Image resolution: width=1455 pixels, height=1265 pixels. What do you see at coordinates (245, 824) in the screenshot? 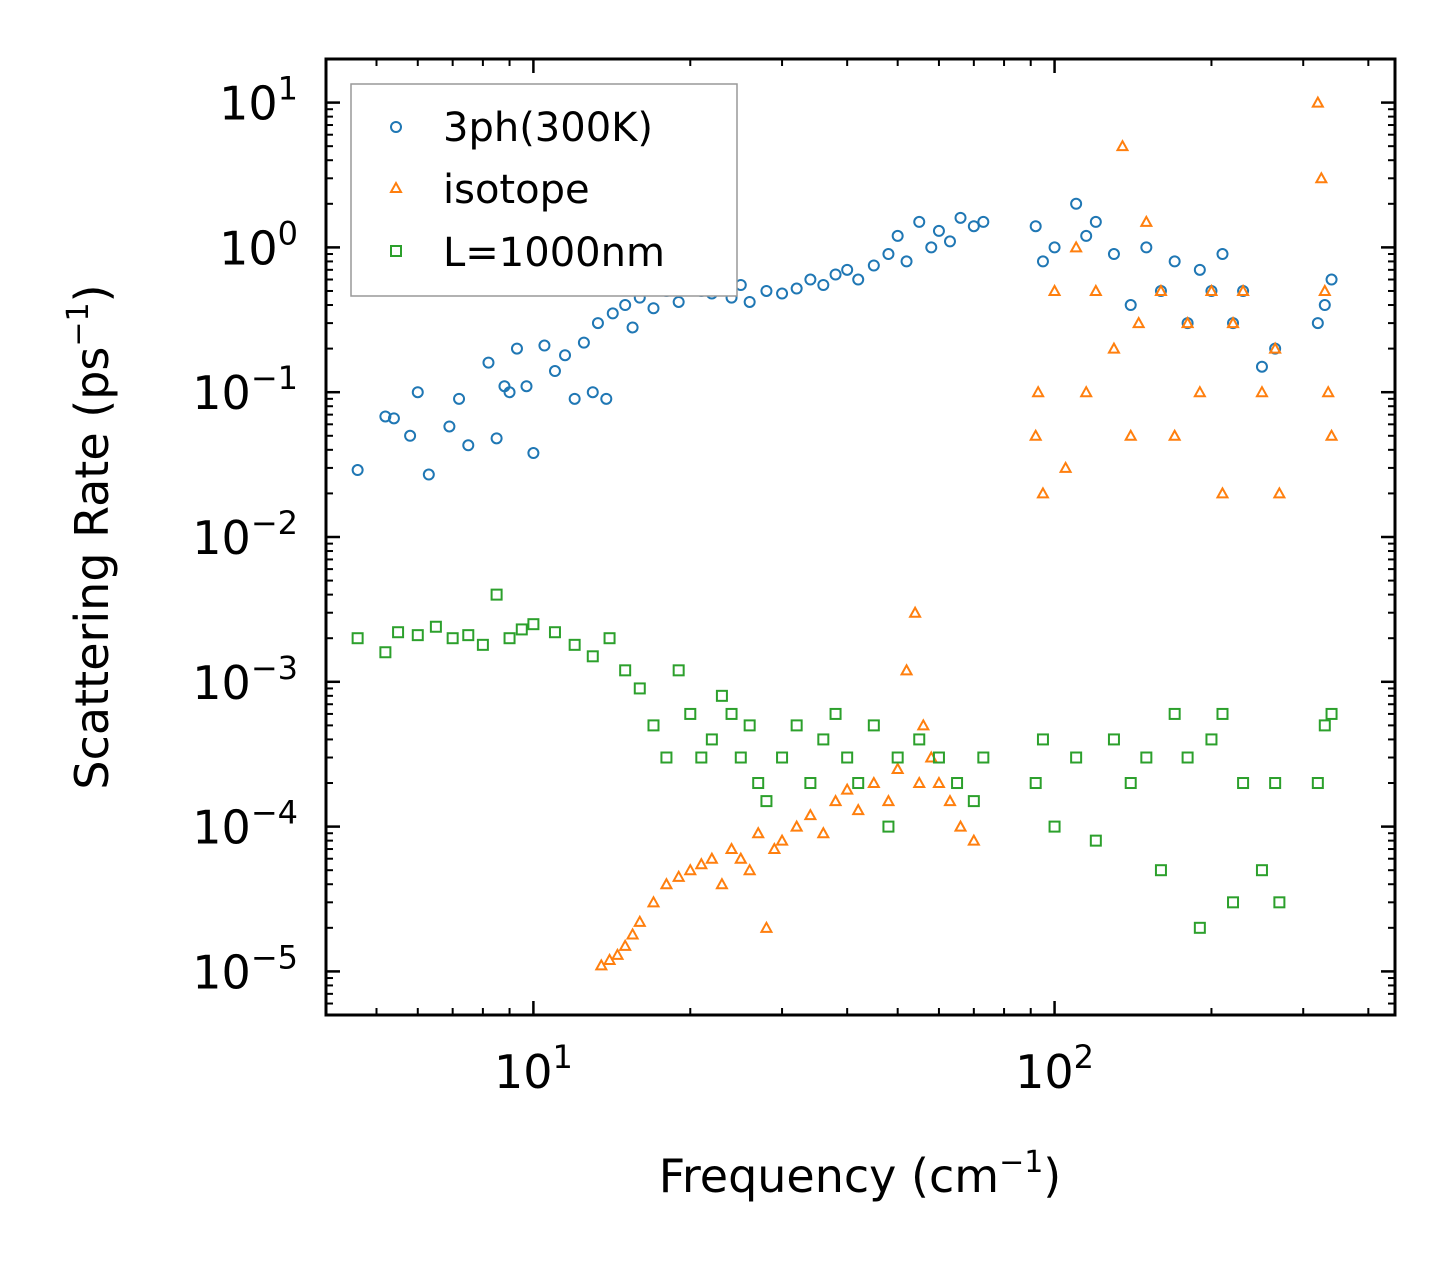
I see `y-tick-label: 10⁻⁴` at bounding box center [245, 824].